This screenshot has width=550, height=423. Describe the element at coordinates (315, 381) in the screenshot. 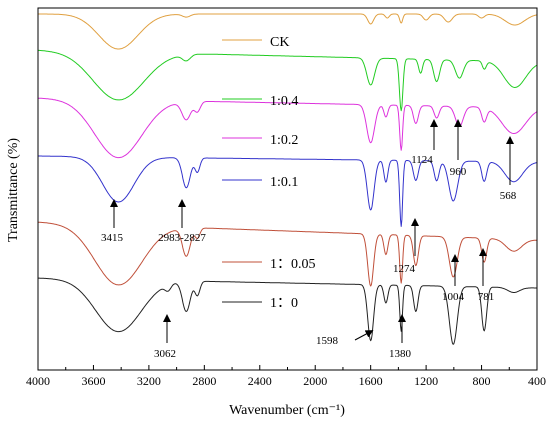

I see `x-tick-label: 2000` at that location.